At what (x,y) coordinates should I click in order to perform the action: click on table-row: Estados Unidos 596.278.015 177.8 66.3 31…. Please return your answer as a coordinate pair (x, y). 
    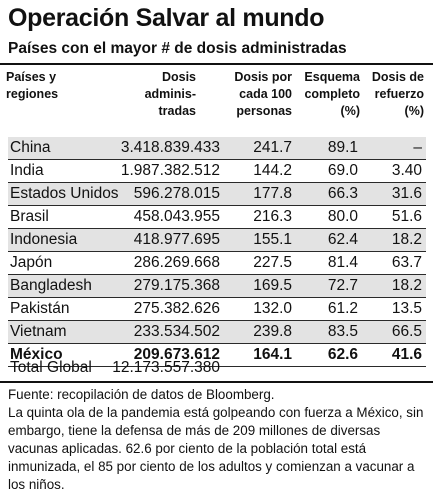
    Looking at the image, I should click on (217, 194).